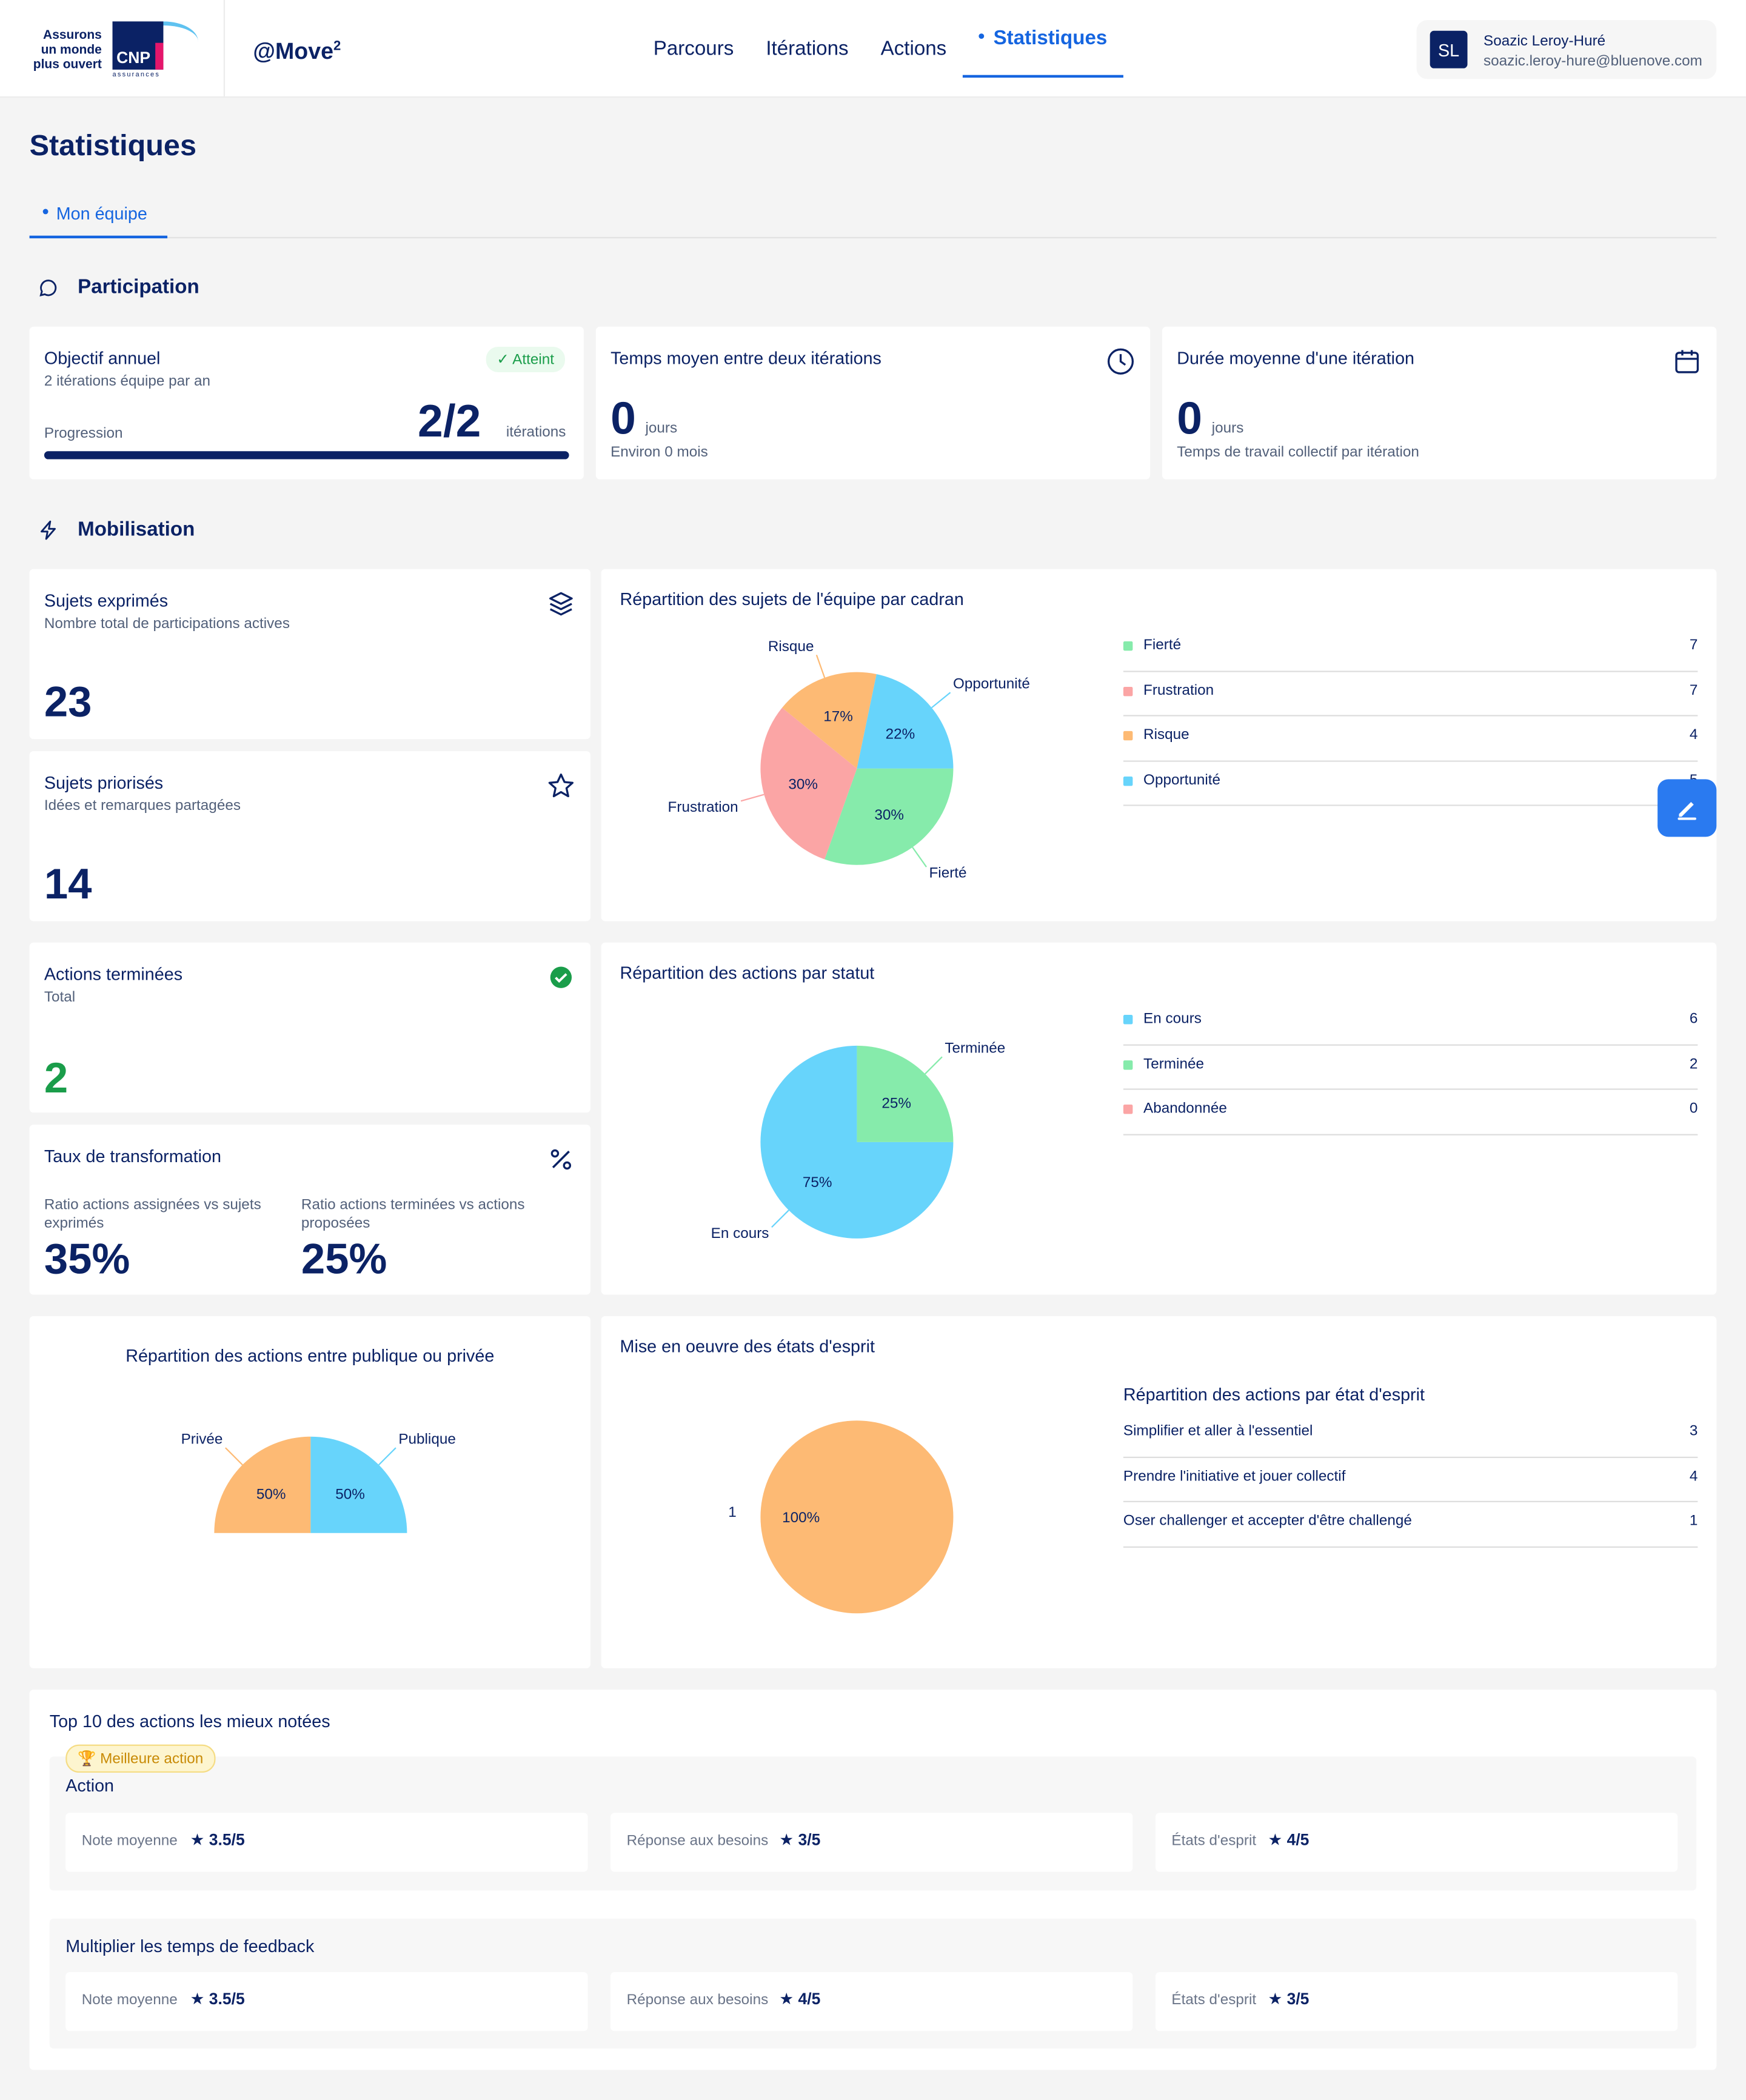  I want to click on avatar: SL, so click(1449, 49).